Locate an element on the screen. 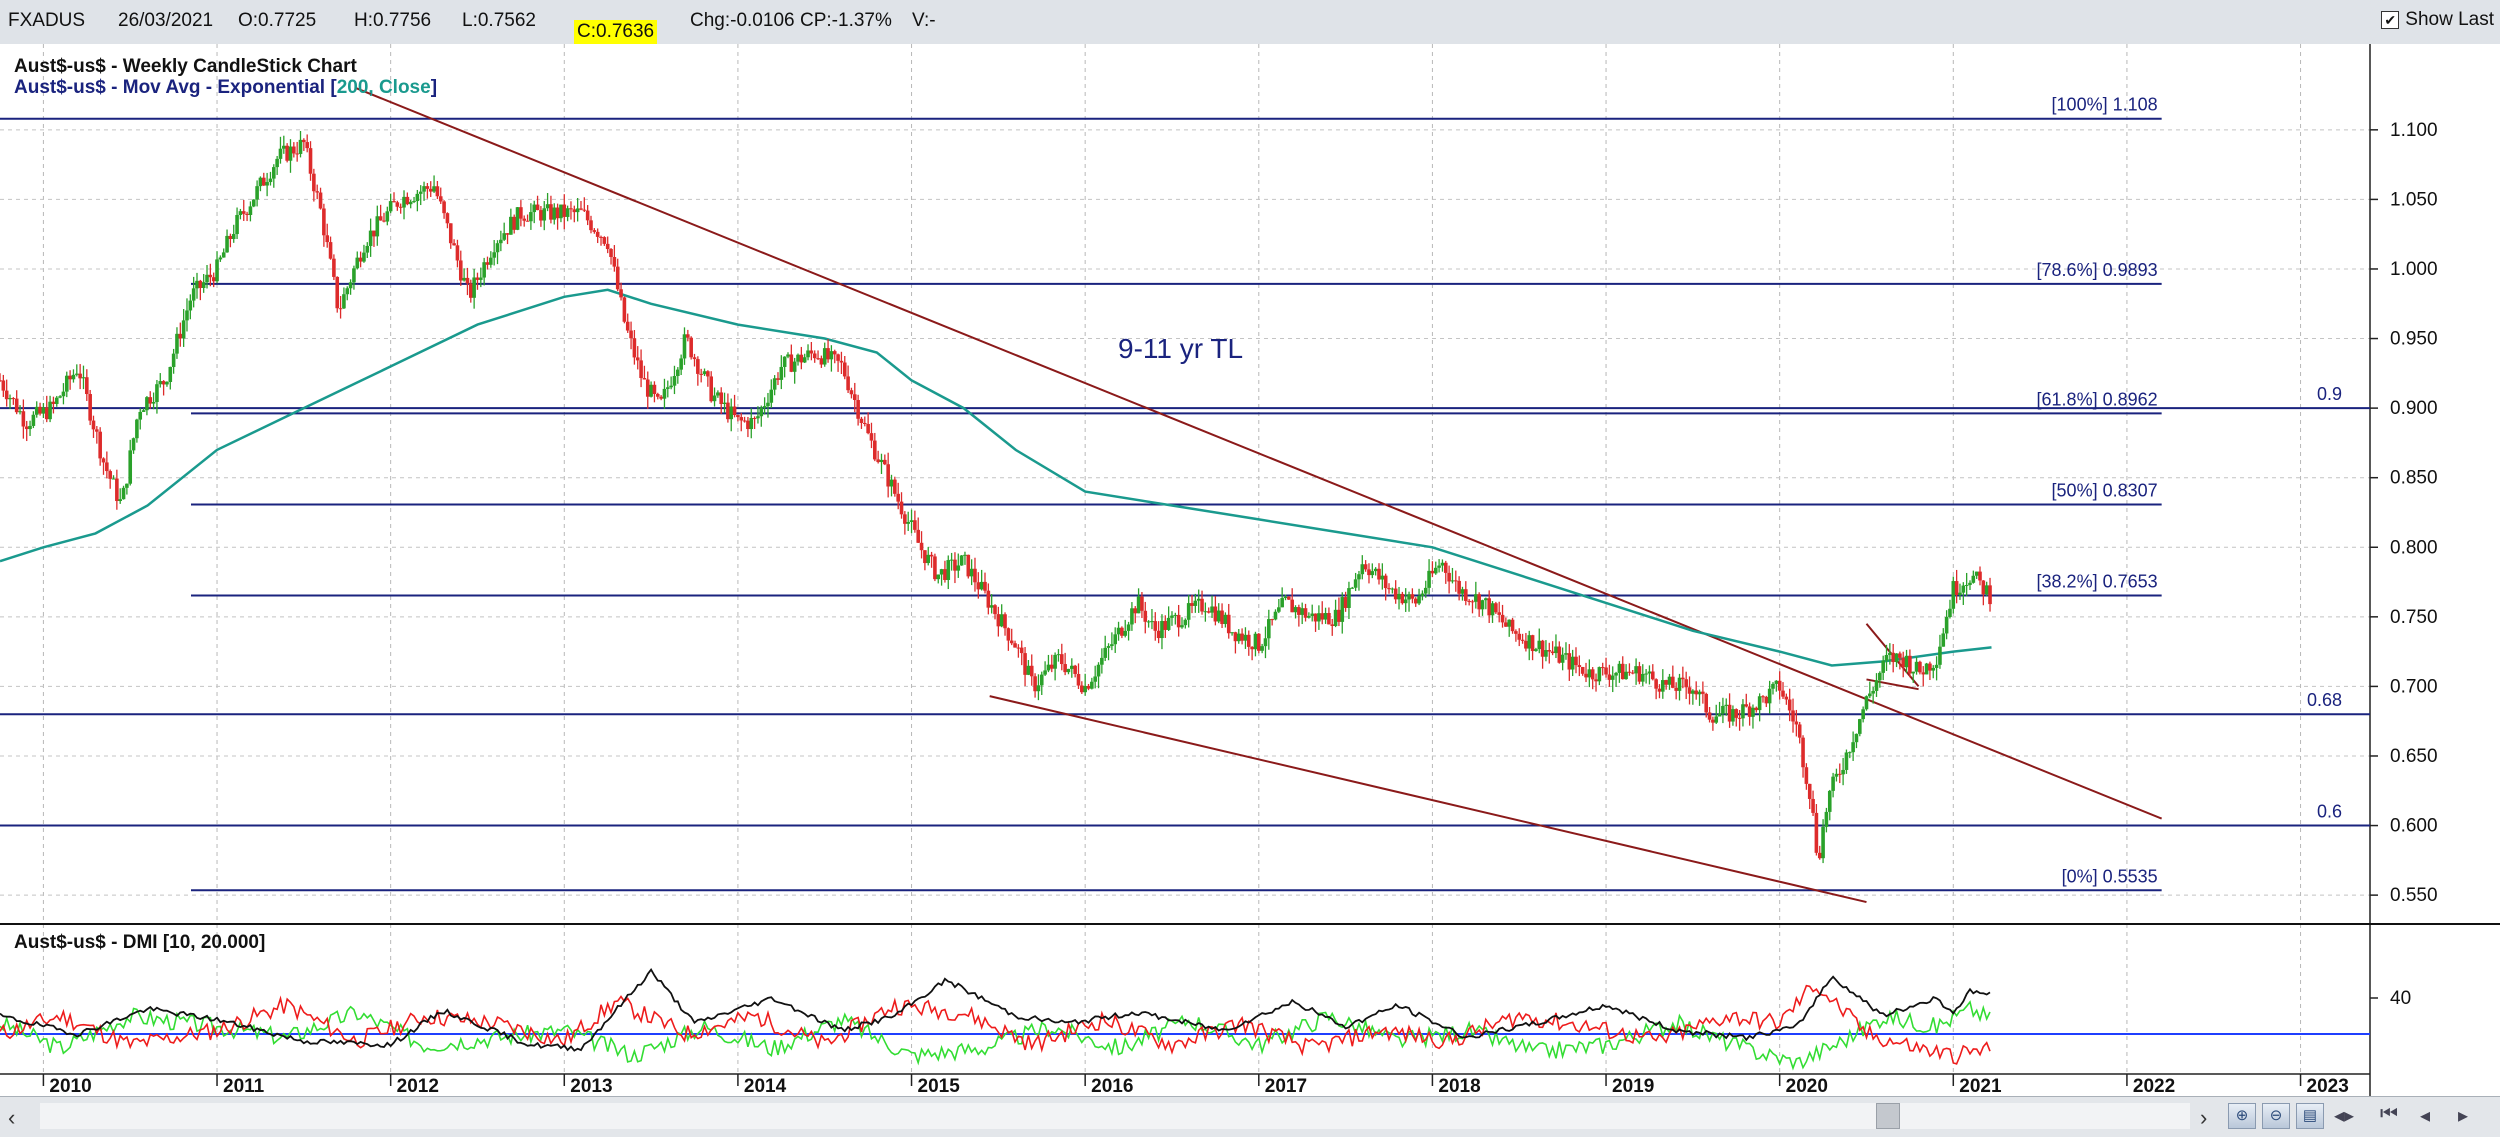  first-page-icon: ⏮ is located at coordinates (2389, 1114).